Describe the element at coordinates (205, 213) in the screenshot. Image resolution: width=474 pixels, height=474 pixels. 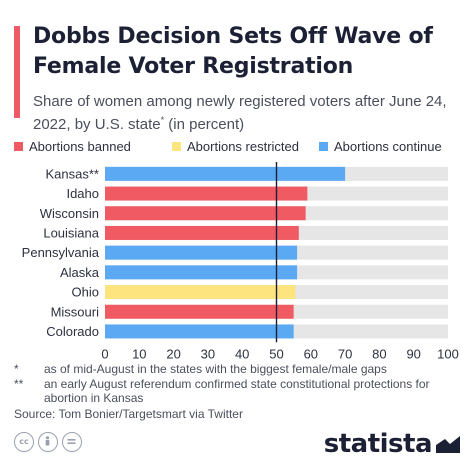
I see `bar-wisconsin` at that location.